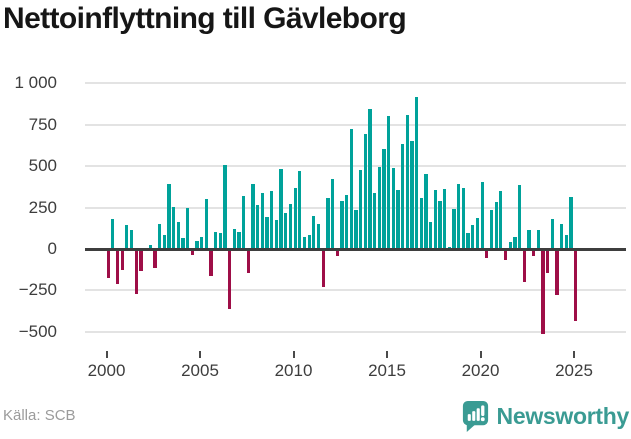 The height and width of the screenshot is (439, 631). I want to click on newsworthy-logo: Newsworthy, so click(544, 416).